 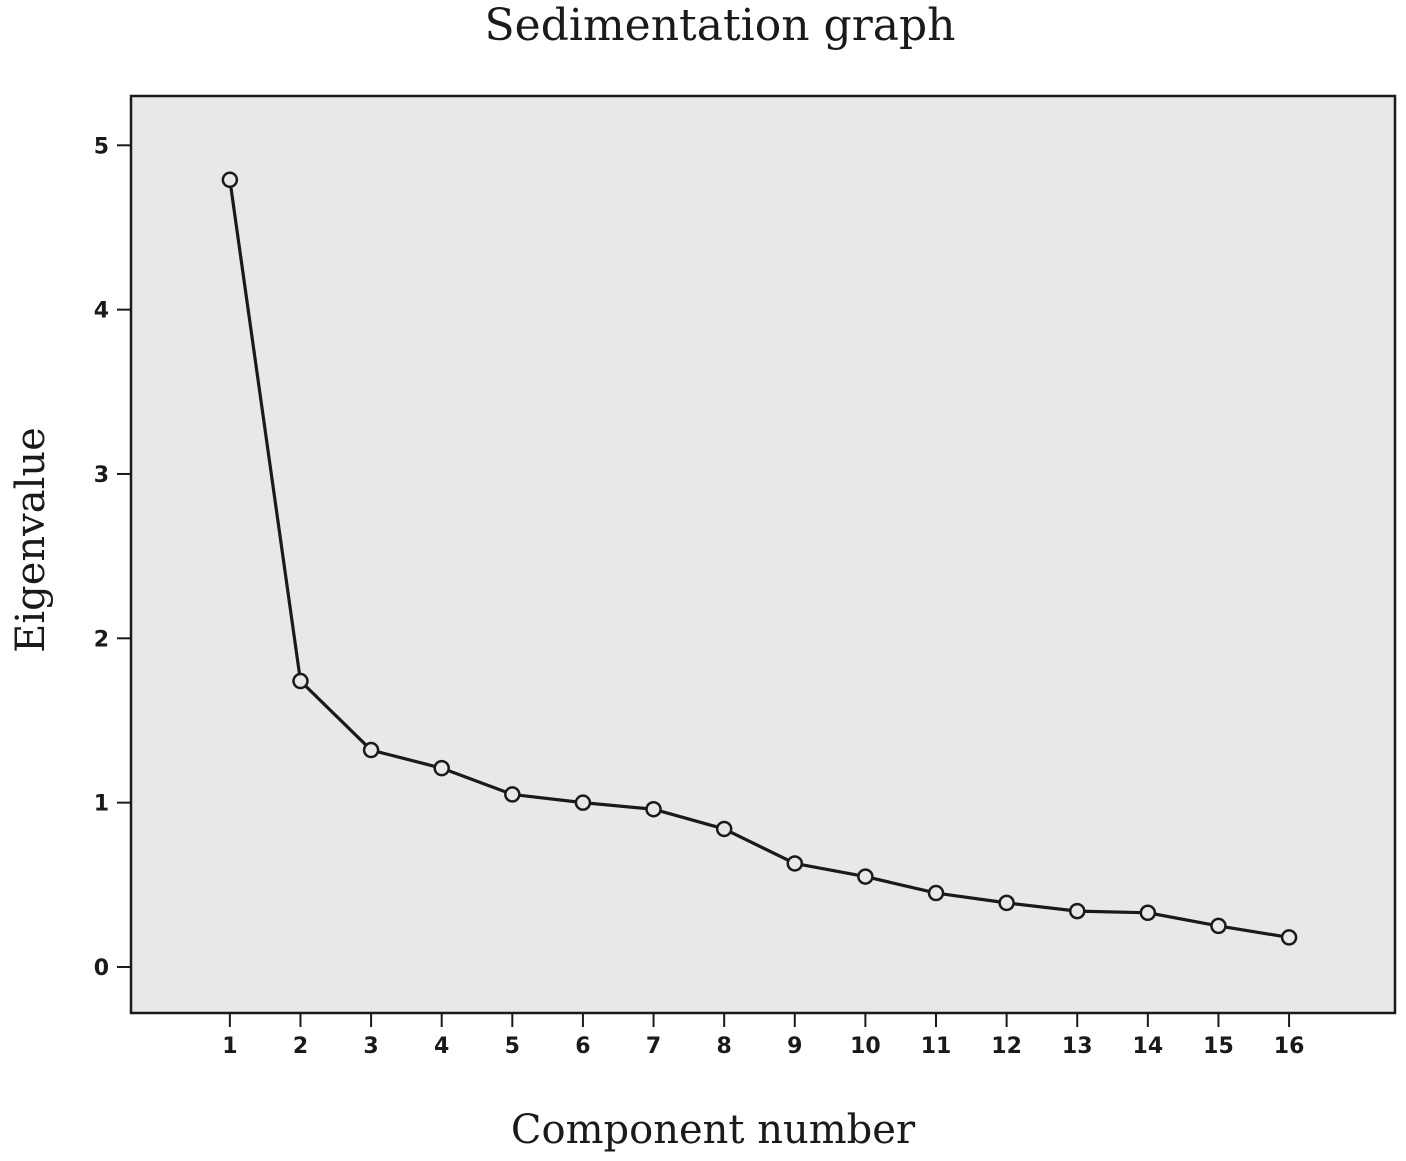 I want to click on y-tick-label: 5, so click(x=101, y=146).